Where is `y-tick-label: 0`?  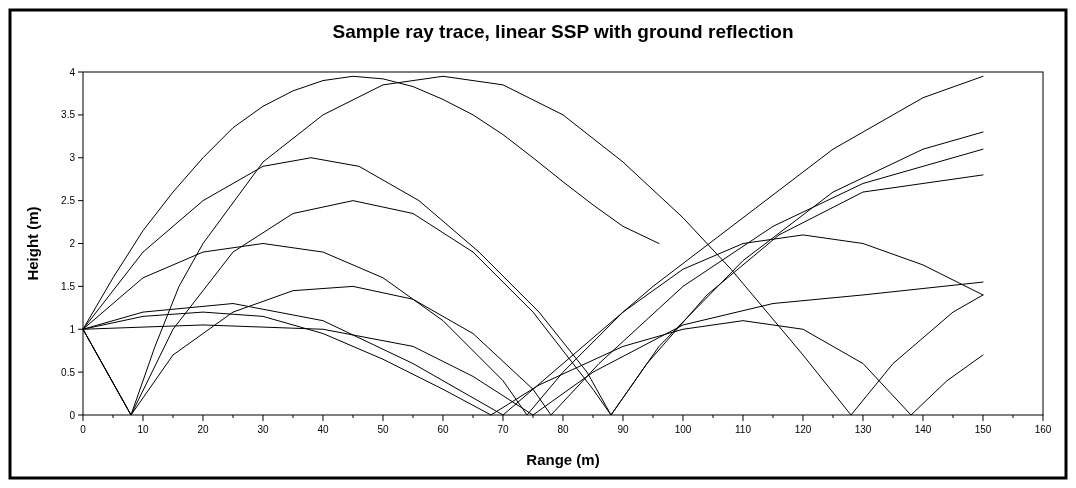
y-tick-label: 0 is located at coordinates (72, 415).